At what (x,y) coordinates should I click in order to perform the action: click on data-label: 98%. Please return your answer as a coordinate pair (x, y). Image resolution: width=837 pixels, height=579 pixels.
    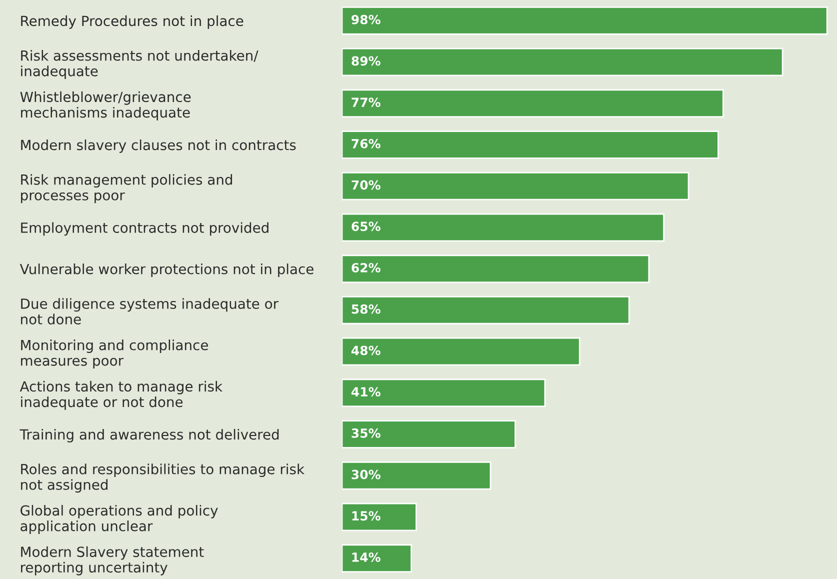
    Looking at the image, I should click on (366, 19).